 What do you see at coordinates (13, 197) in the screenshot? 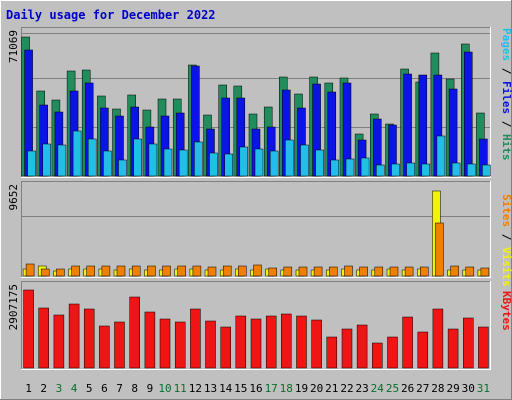
I see `visits-panel-ymax-label: 9652` at bounding box center [13, 197].